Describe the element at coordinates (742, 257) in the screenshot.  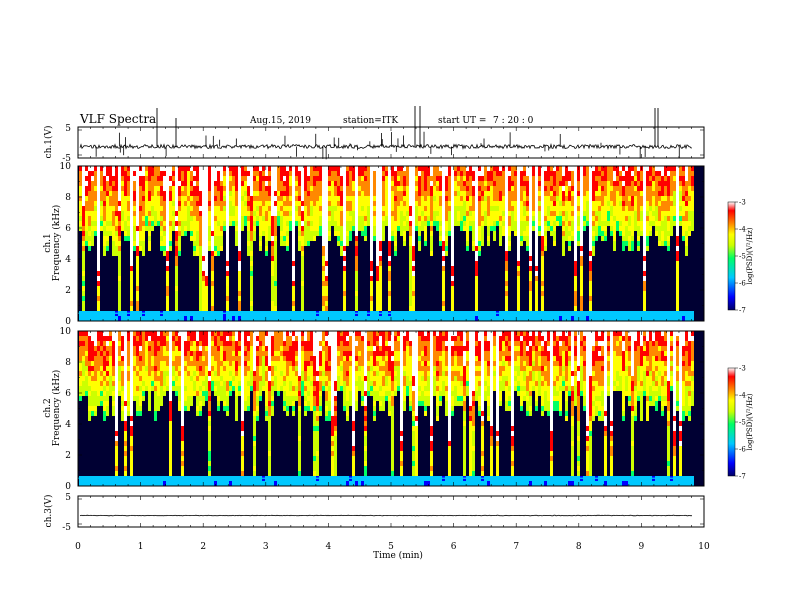
I see `colorbar-tick-label: -5` at that location.